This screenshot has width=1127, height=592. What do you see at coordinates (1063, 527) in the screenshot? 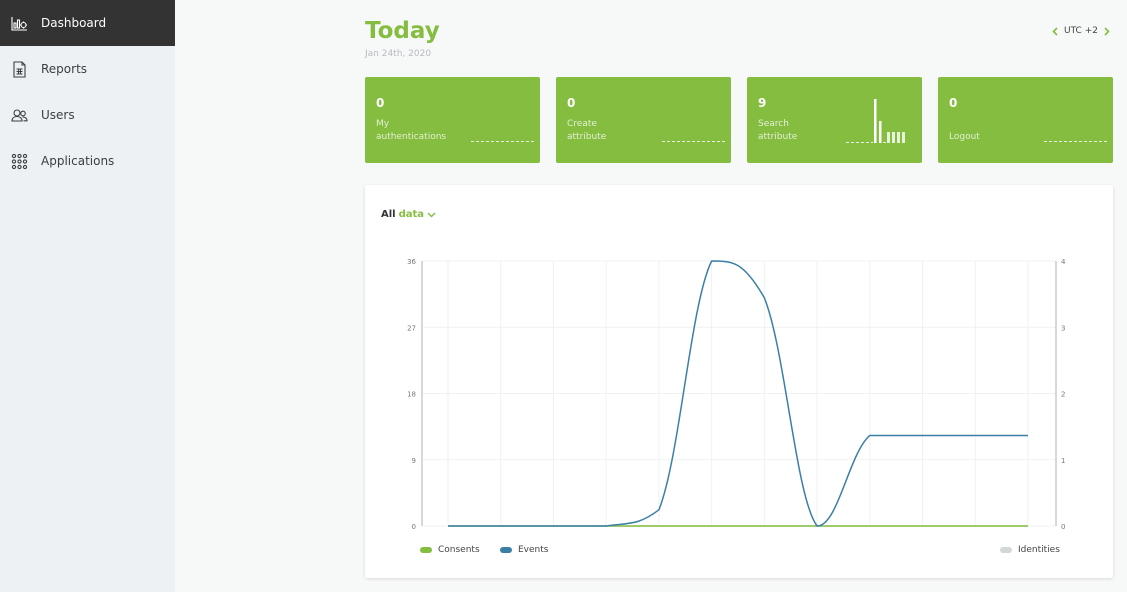
I see `y-right-tick-label: 0` at bounding box center [1063, 527].